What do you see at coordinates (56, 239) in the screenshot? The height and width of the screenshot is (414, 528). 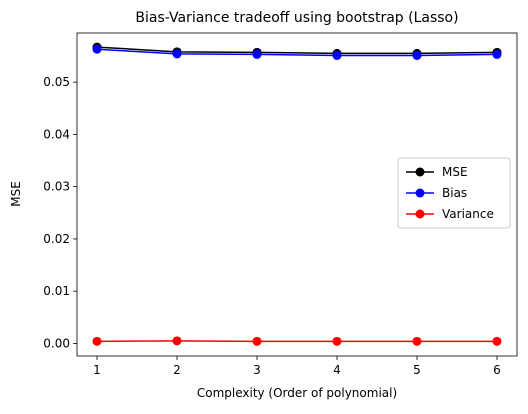 I see `y-tick-label-2: 0.02` at bounding box center [56, 239].